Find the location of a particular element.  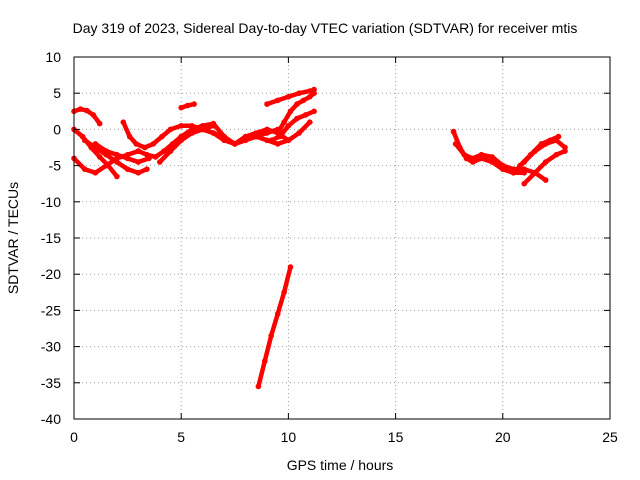

y-tick-label: -25 is located at coordinates (51, 310).